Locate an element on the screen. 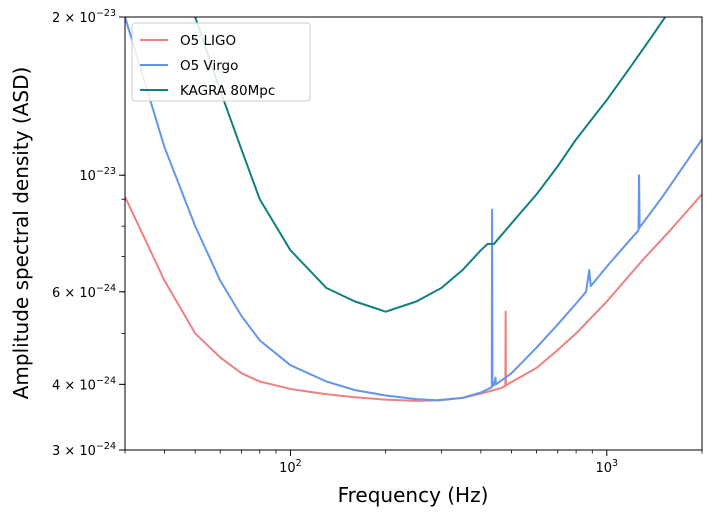  y-tick-label: 10−23 is located at coordinates (97, 175).